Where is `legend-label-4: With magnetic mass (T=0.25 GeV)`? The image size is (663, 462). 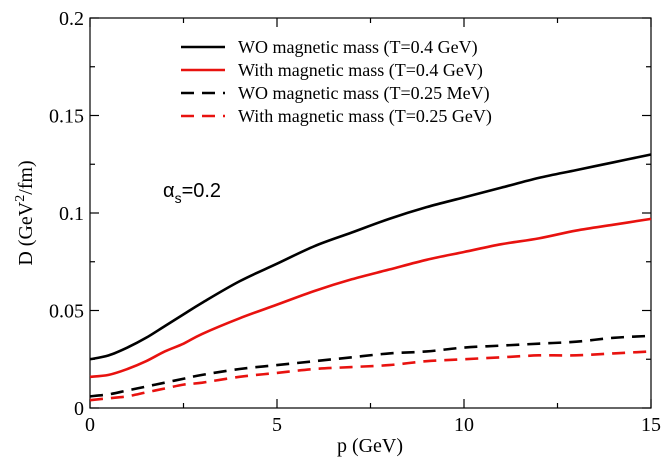
legend-label-4: With magnetic mass (T=0.25 GeV) is located at coordinates (365, 116).